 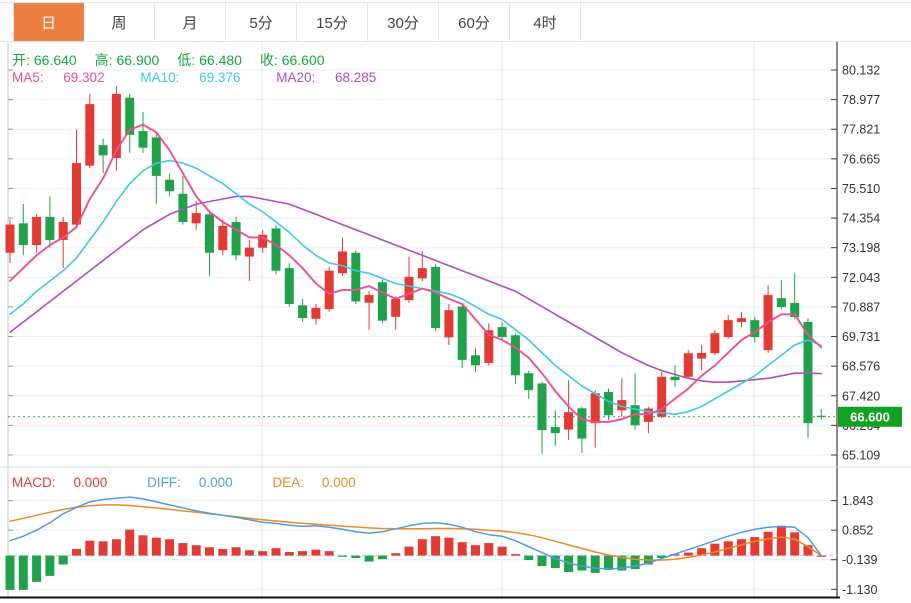 I want to click on svg-text: 74.354, so click(x=861, y=219).